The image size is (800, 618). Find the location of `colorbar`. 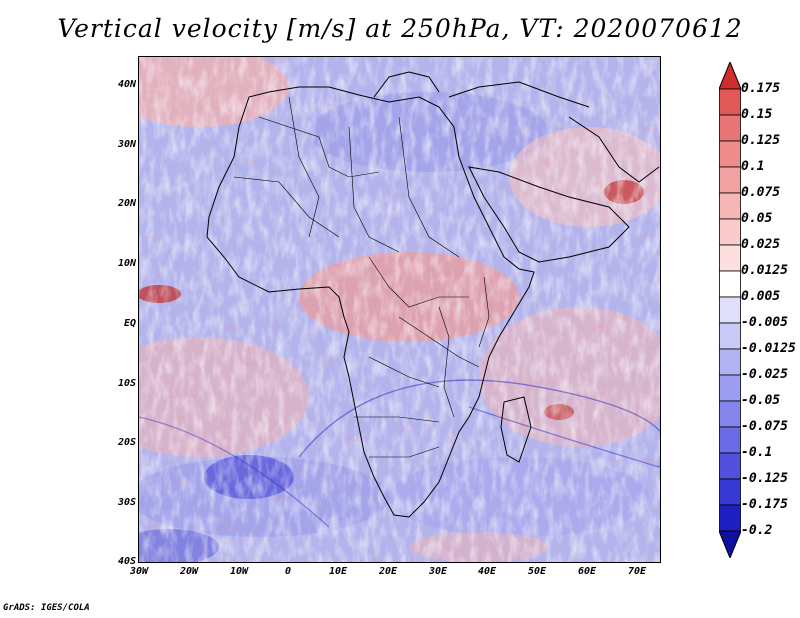

colorbar is located at coordinates (730, 310).